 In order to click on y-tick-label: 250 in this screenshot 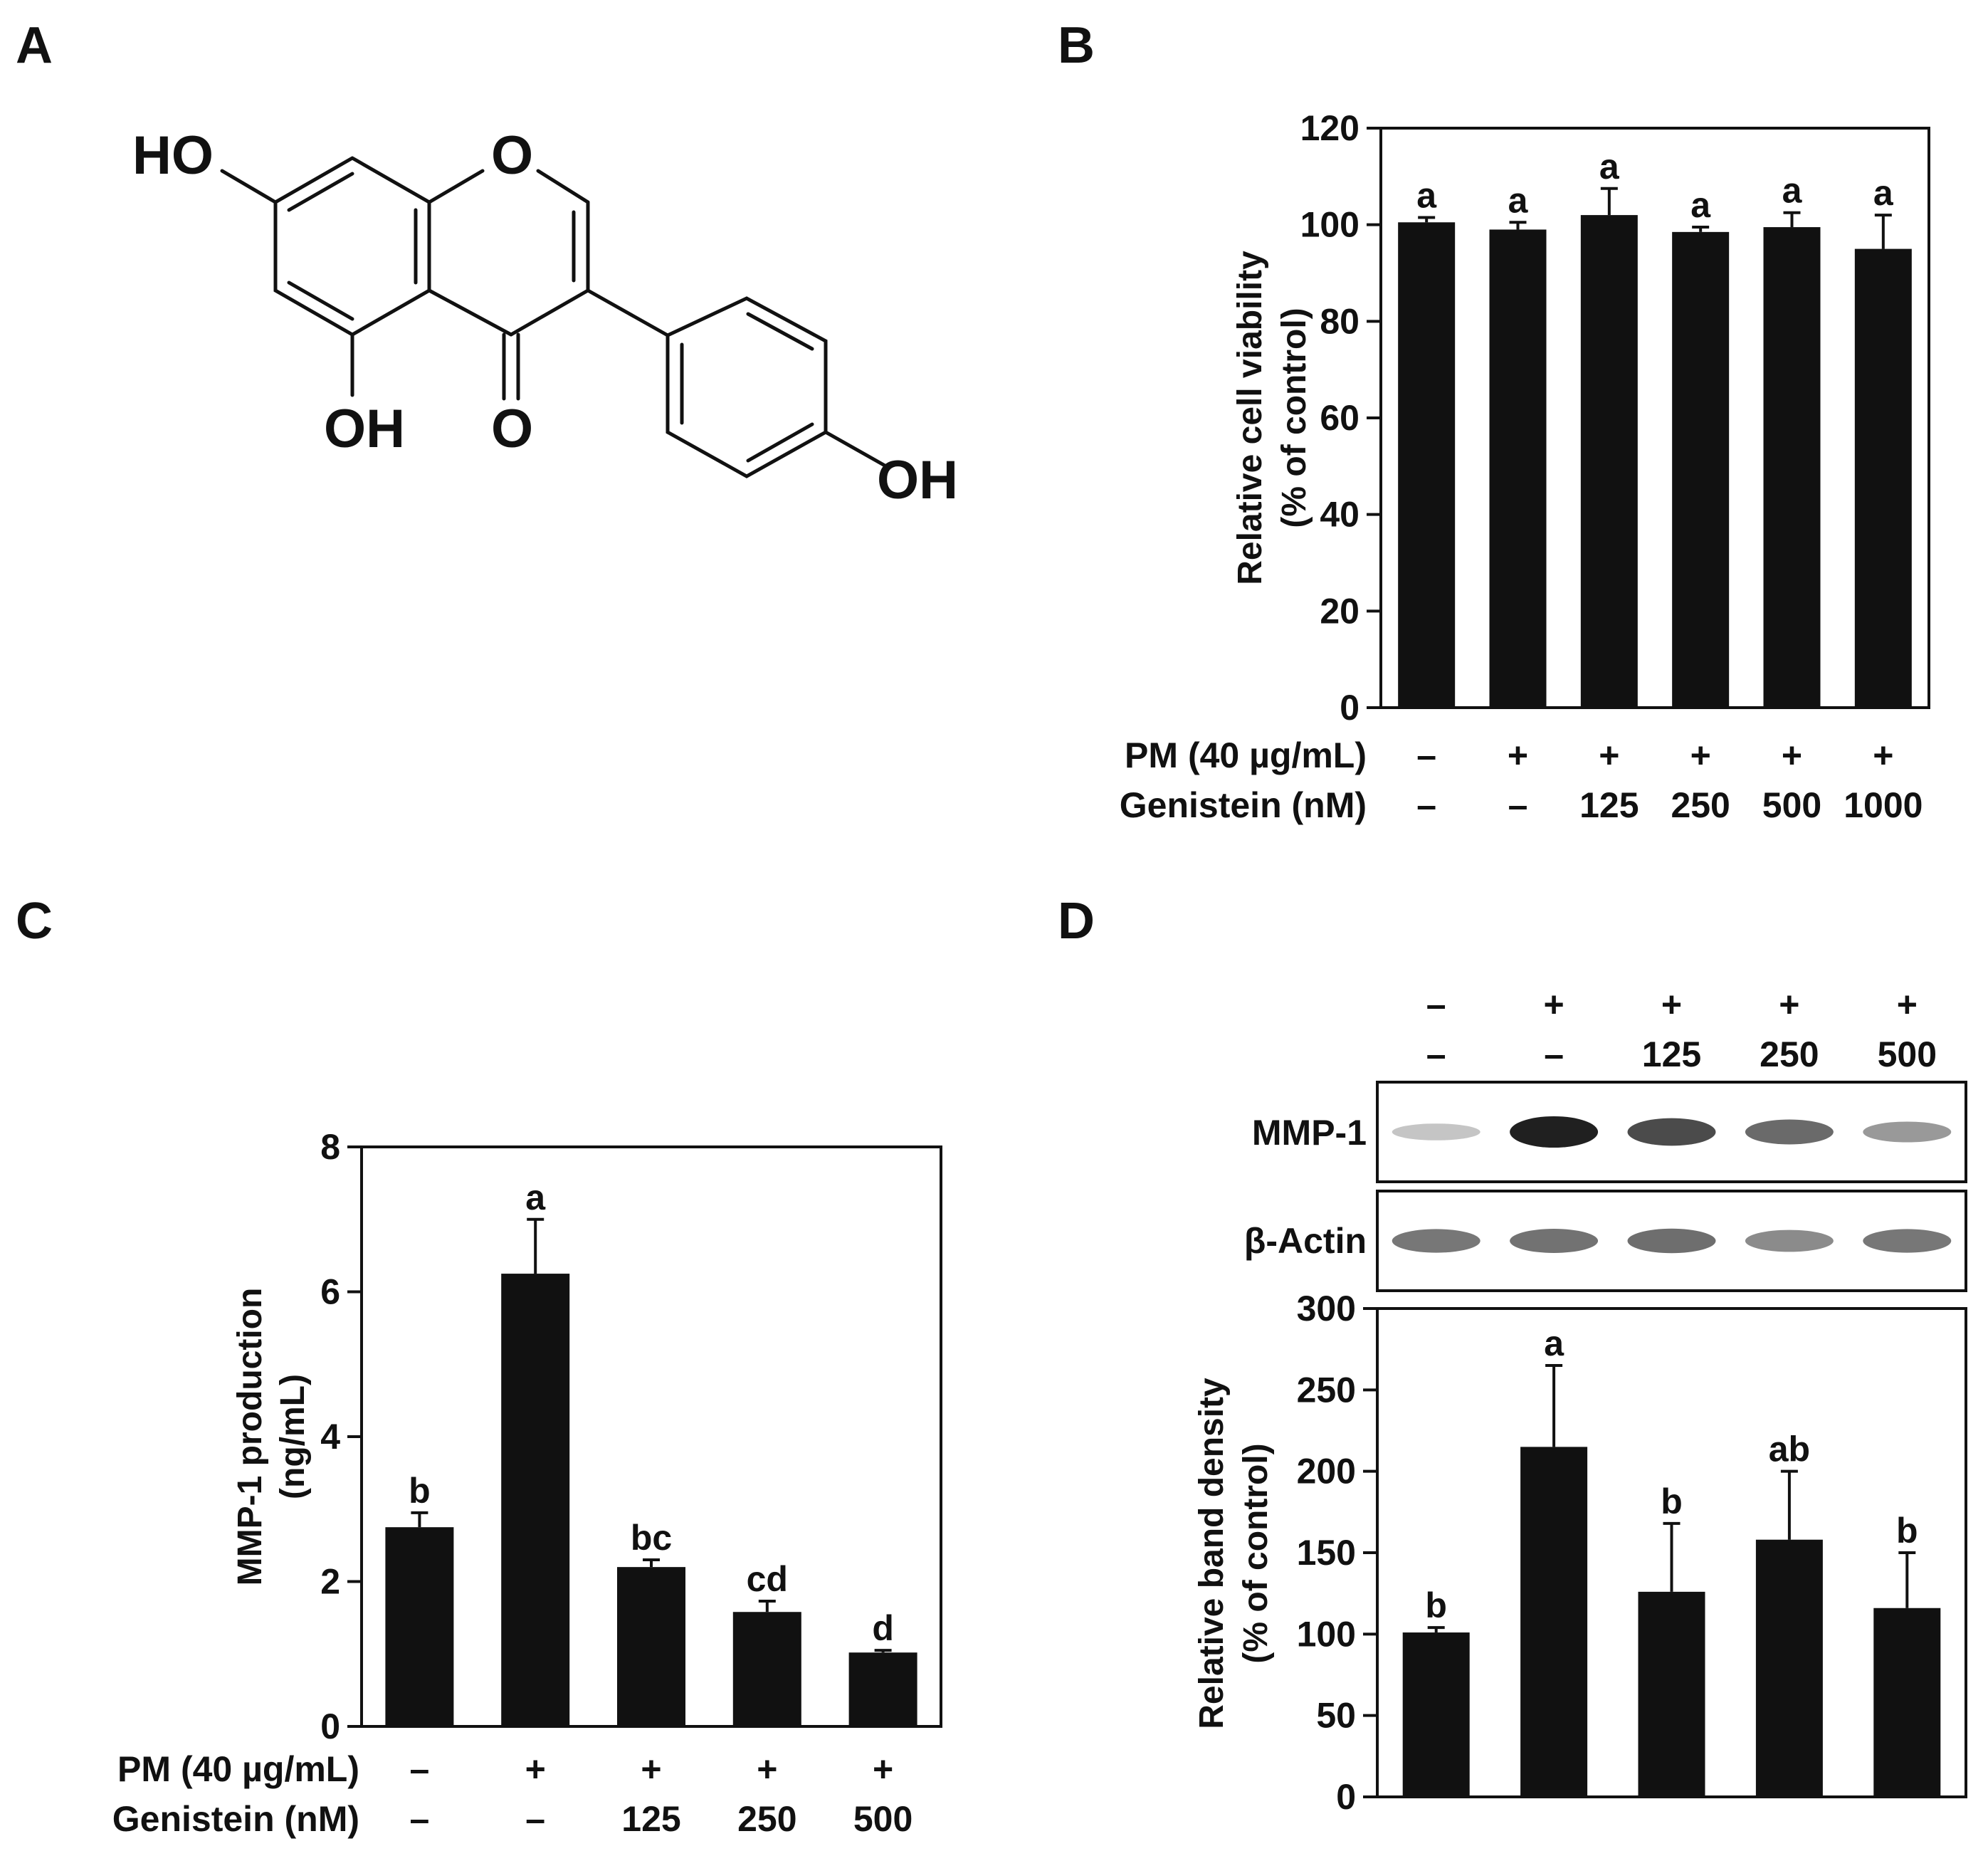, I will do `click(1326, 1390)`.